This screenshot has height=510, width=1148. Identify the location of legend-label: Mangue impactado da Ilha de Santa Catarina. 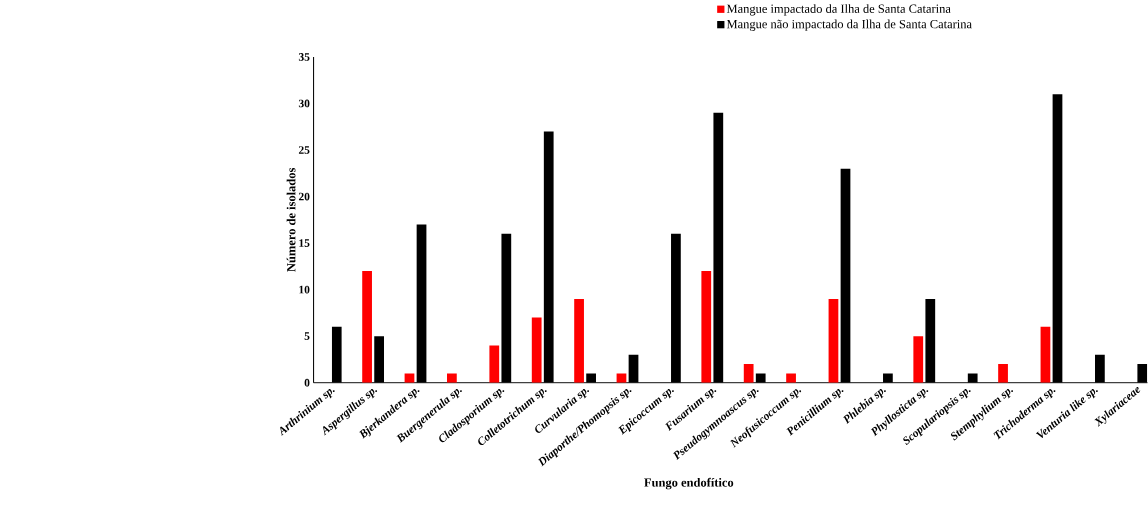
(838, 10).